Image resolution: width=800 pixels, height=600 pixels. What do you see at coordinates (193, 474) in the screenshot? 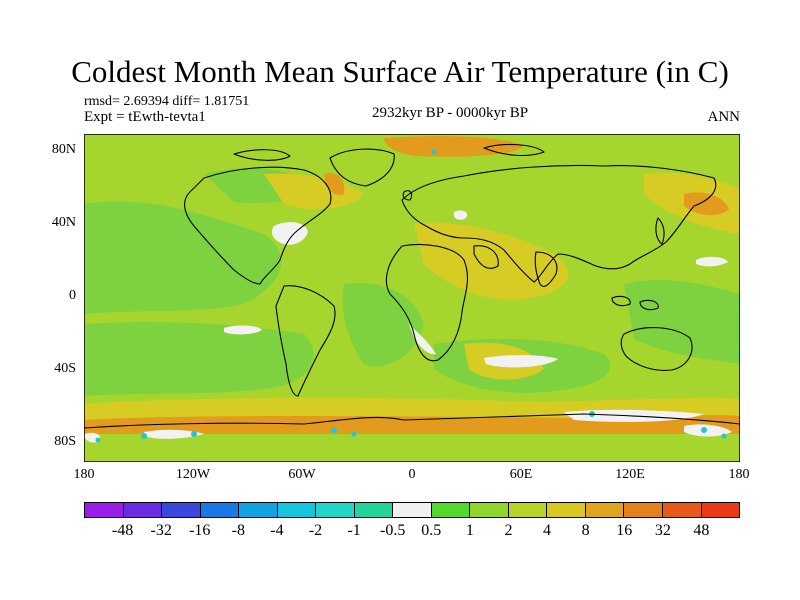
I see `x-tick-label: 120W` at bounding box center [193, 474].